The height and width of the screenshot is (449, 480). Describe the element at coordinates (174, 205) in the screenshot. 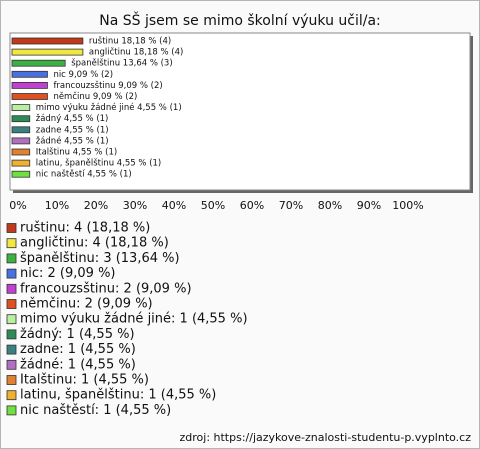

I see `x-tick-label: 40%` at that location.